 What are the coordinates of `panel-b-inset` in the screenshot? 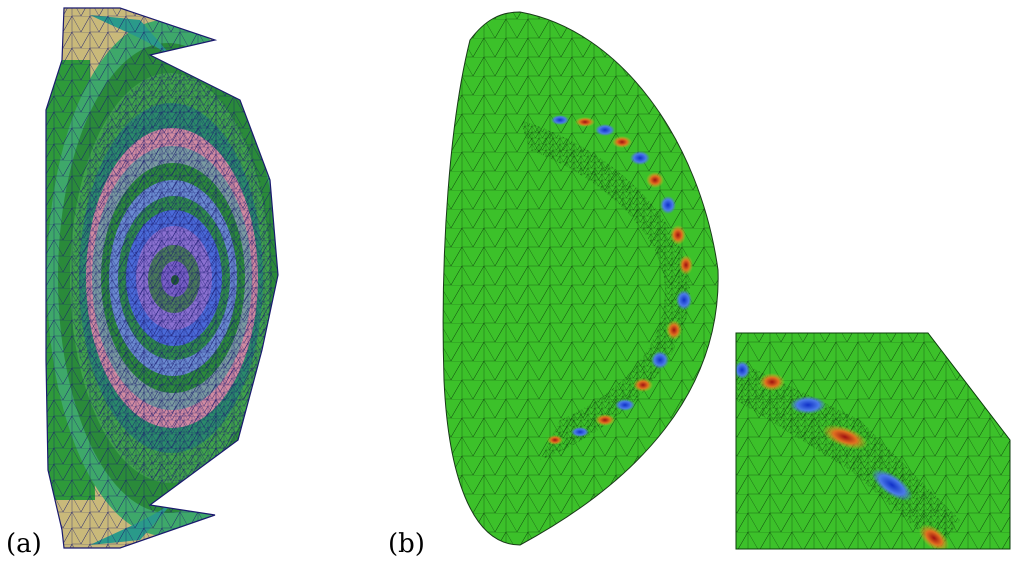 It's located at (873, 441).